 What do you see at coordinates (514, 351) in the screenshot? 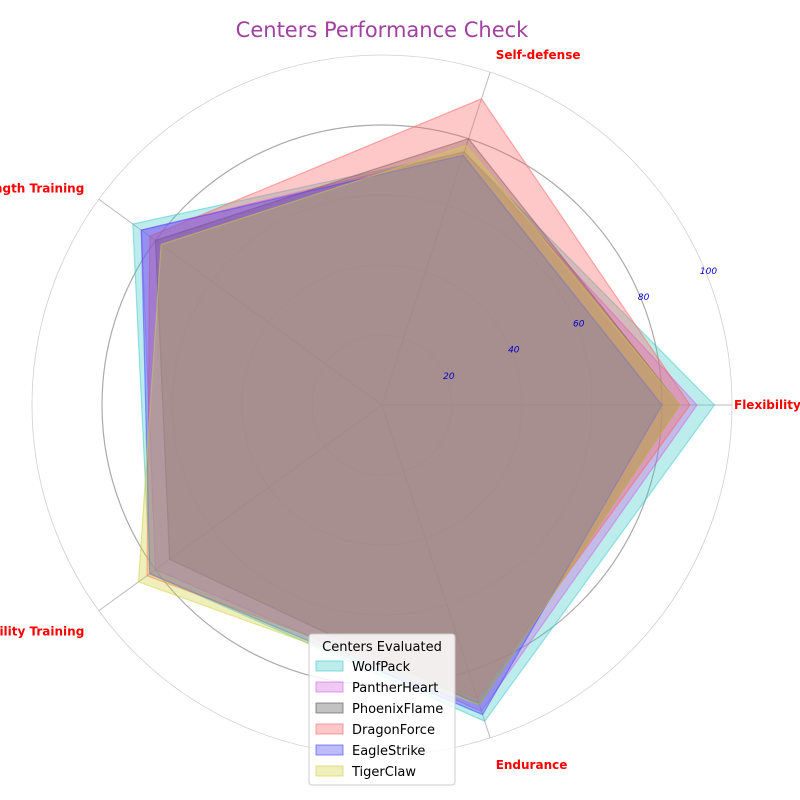
I see `radial-tick-label: 40` at bounding box center [514, 351].